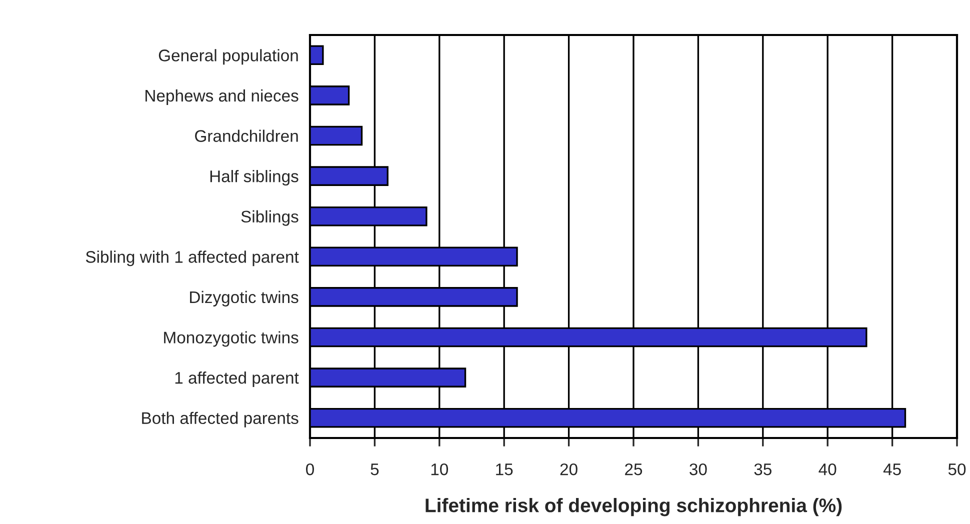  Describe the element at coordinates (237, 380) in the screenshot. I see `y-tick-label: 1 affected parent` at that location.